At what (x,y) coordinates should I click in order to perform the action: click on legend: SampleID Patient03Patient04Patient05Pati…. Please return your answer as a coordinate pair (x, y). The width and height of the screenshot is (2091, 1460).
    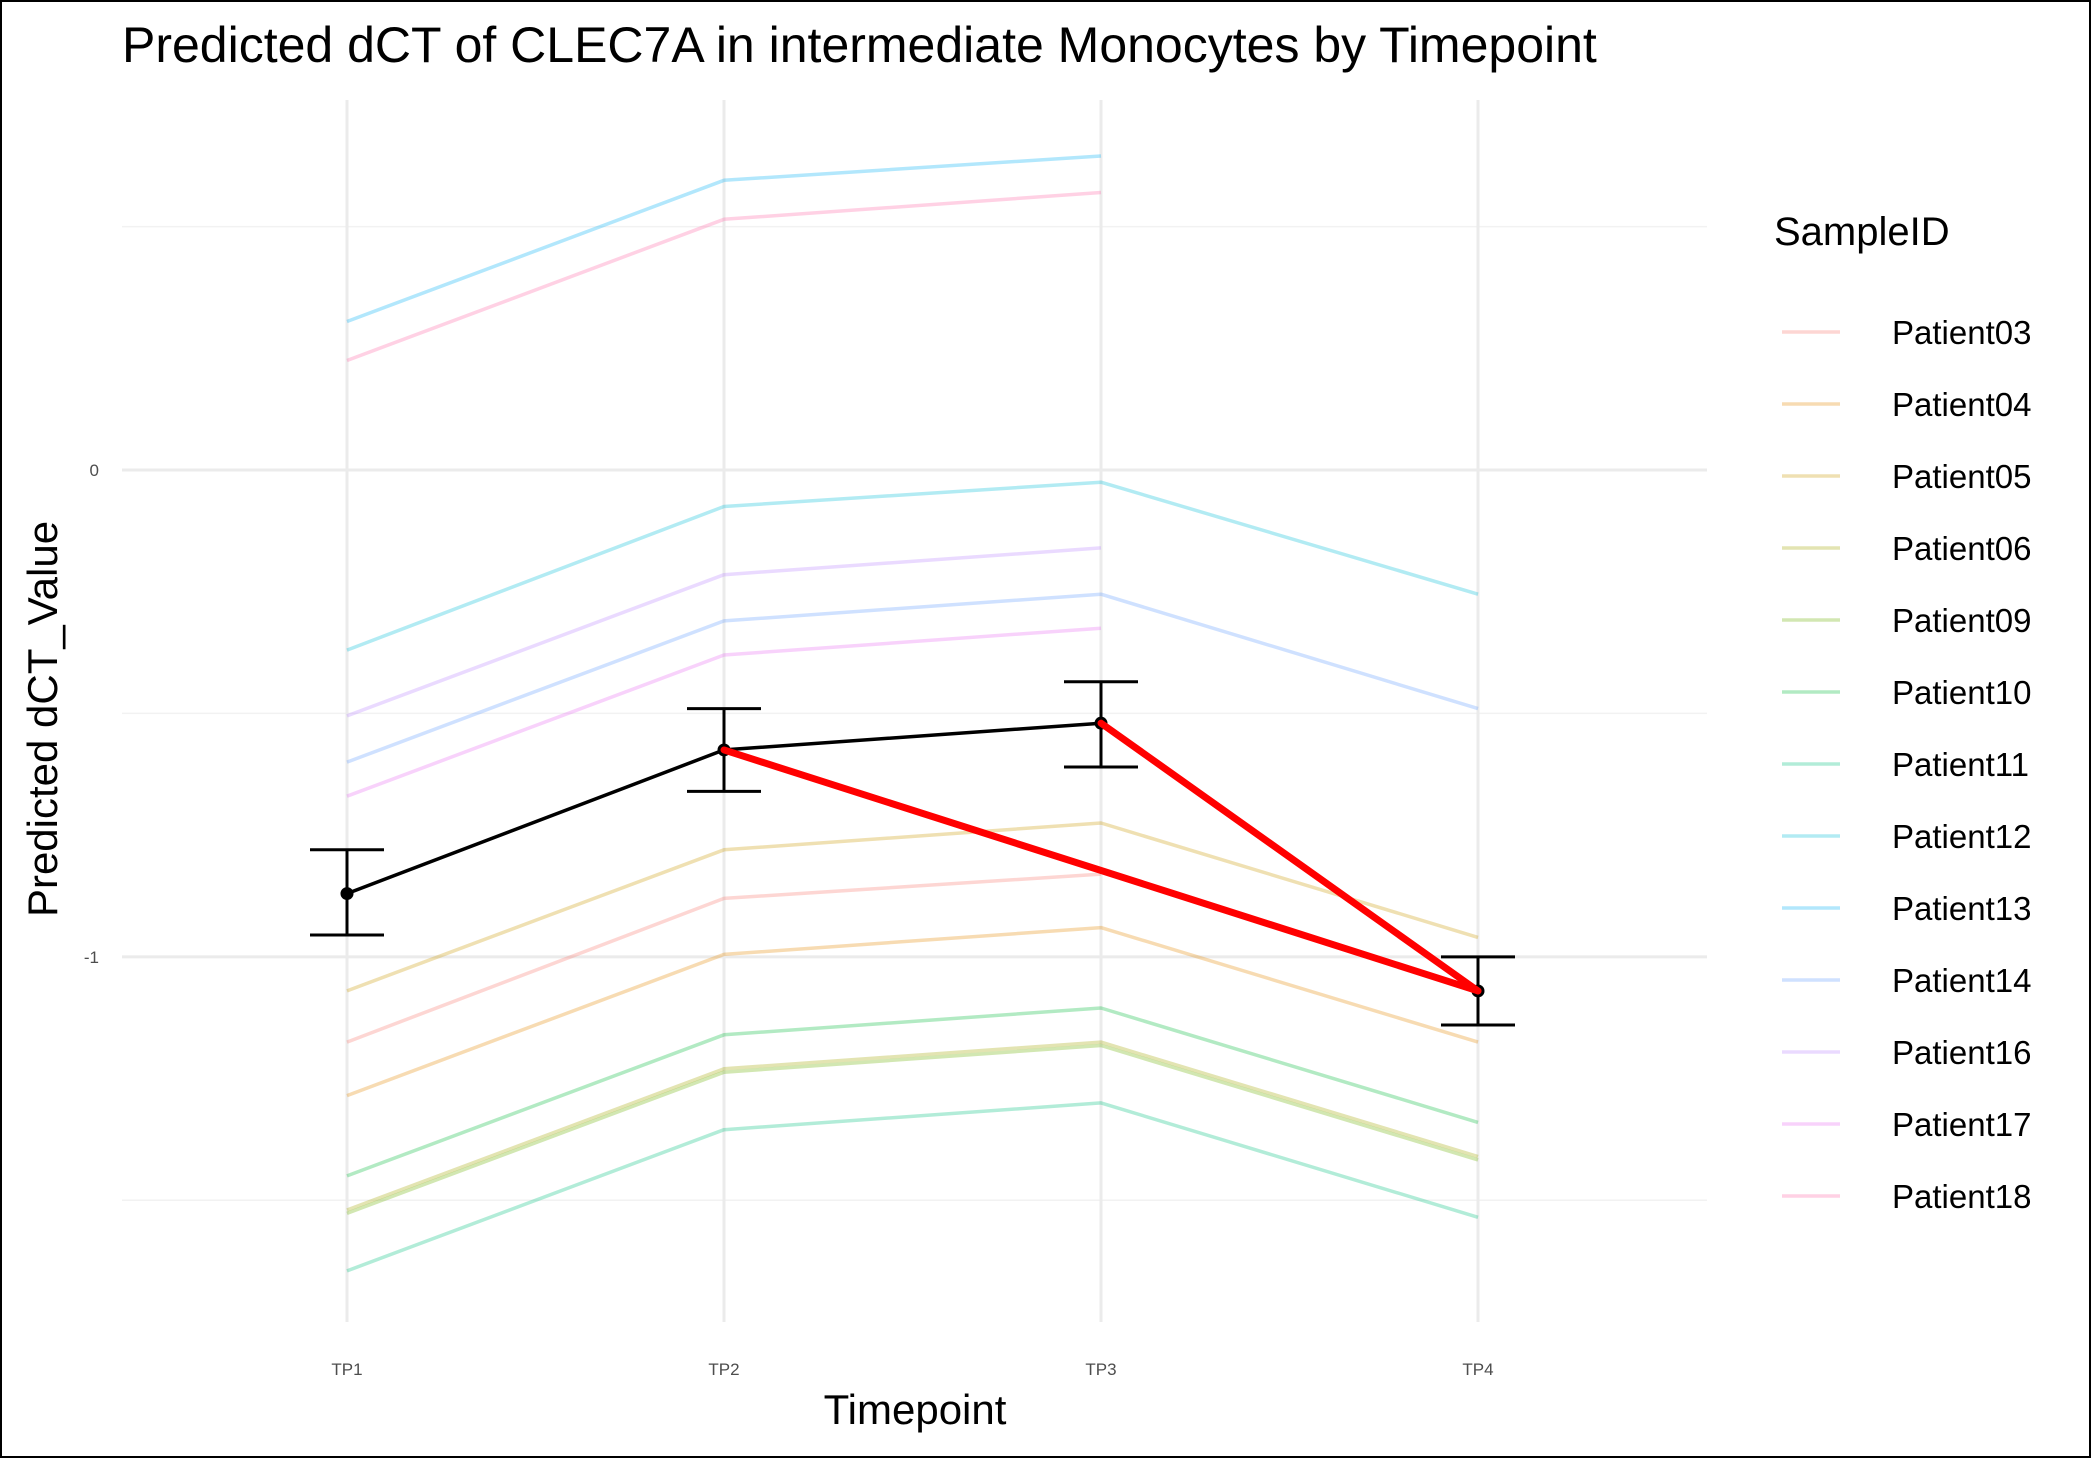
    Looking at the image, I should click on (1902, 712).